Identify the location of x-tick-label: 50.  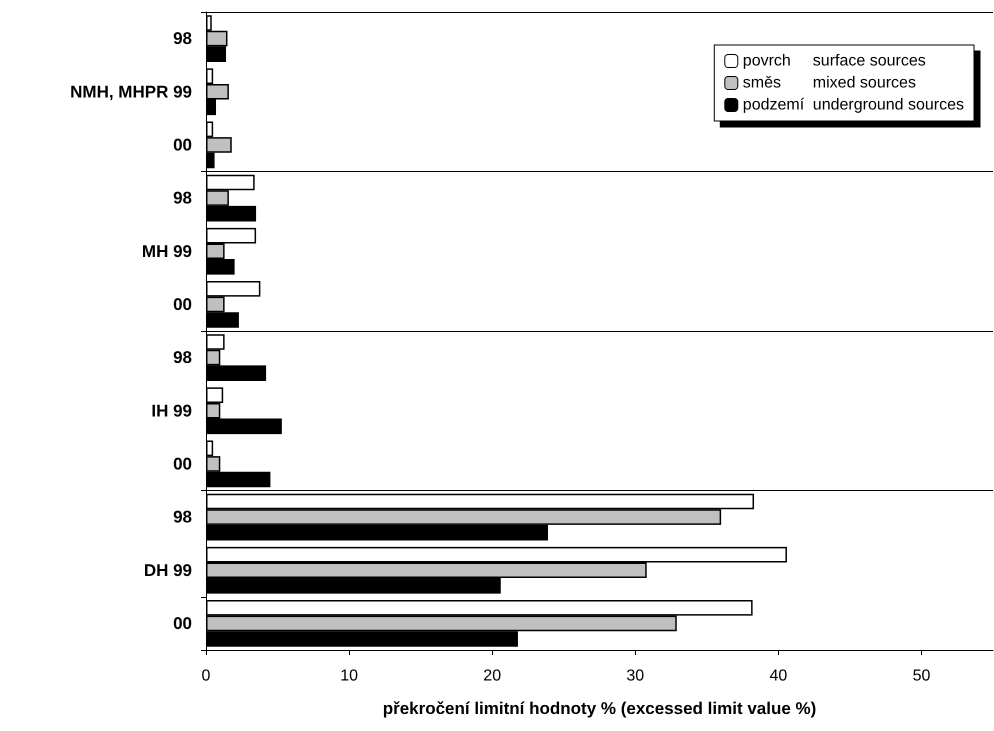
(921, 676).